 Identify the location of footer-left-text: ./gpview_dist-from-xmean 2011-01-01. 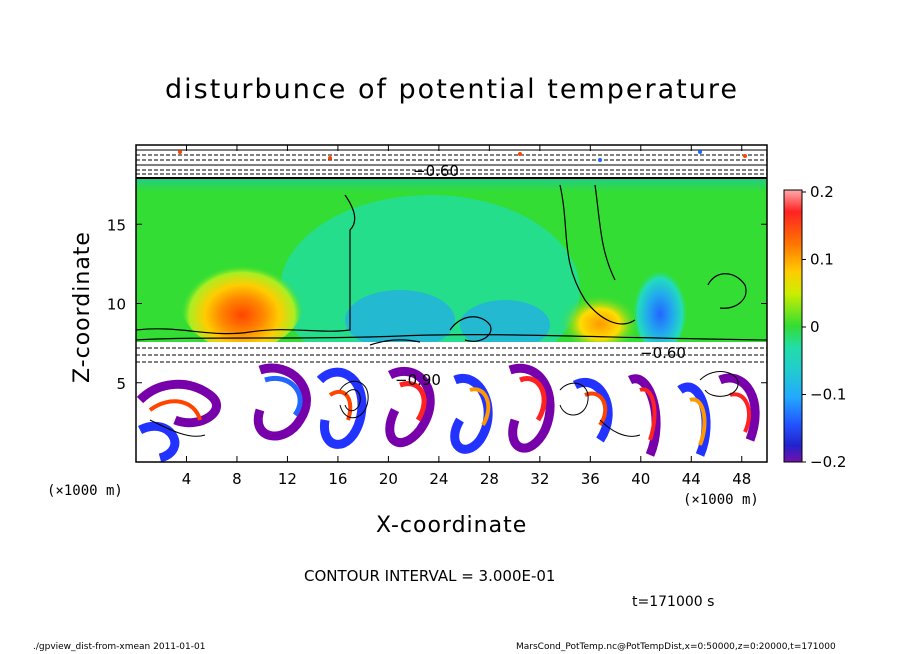
(119, 647).